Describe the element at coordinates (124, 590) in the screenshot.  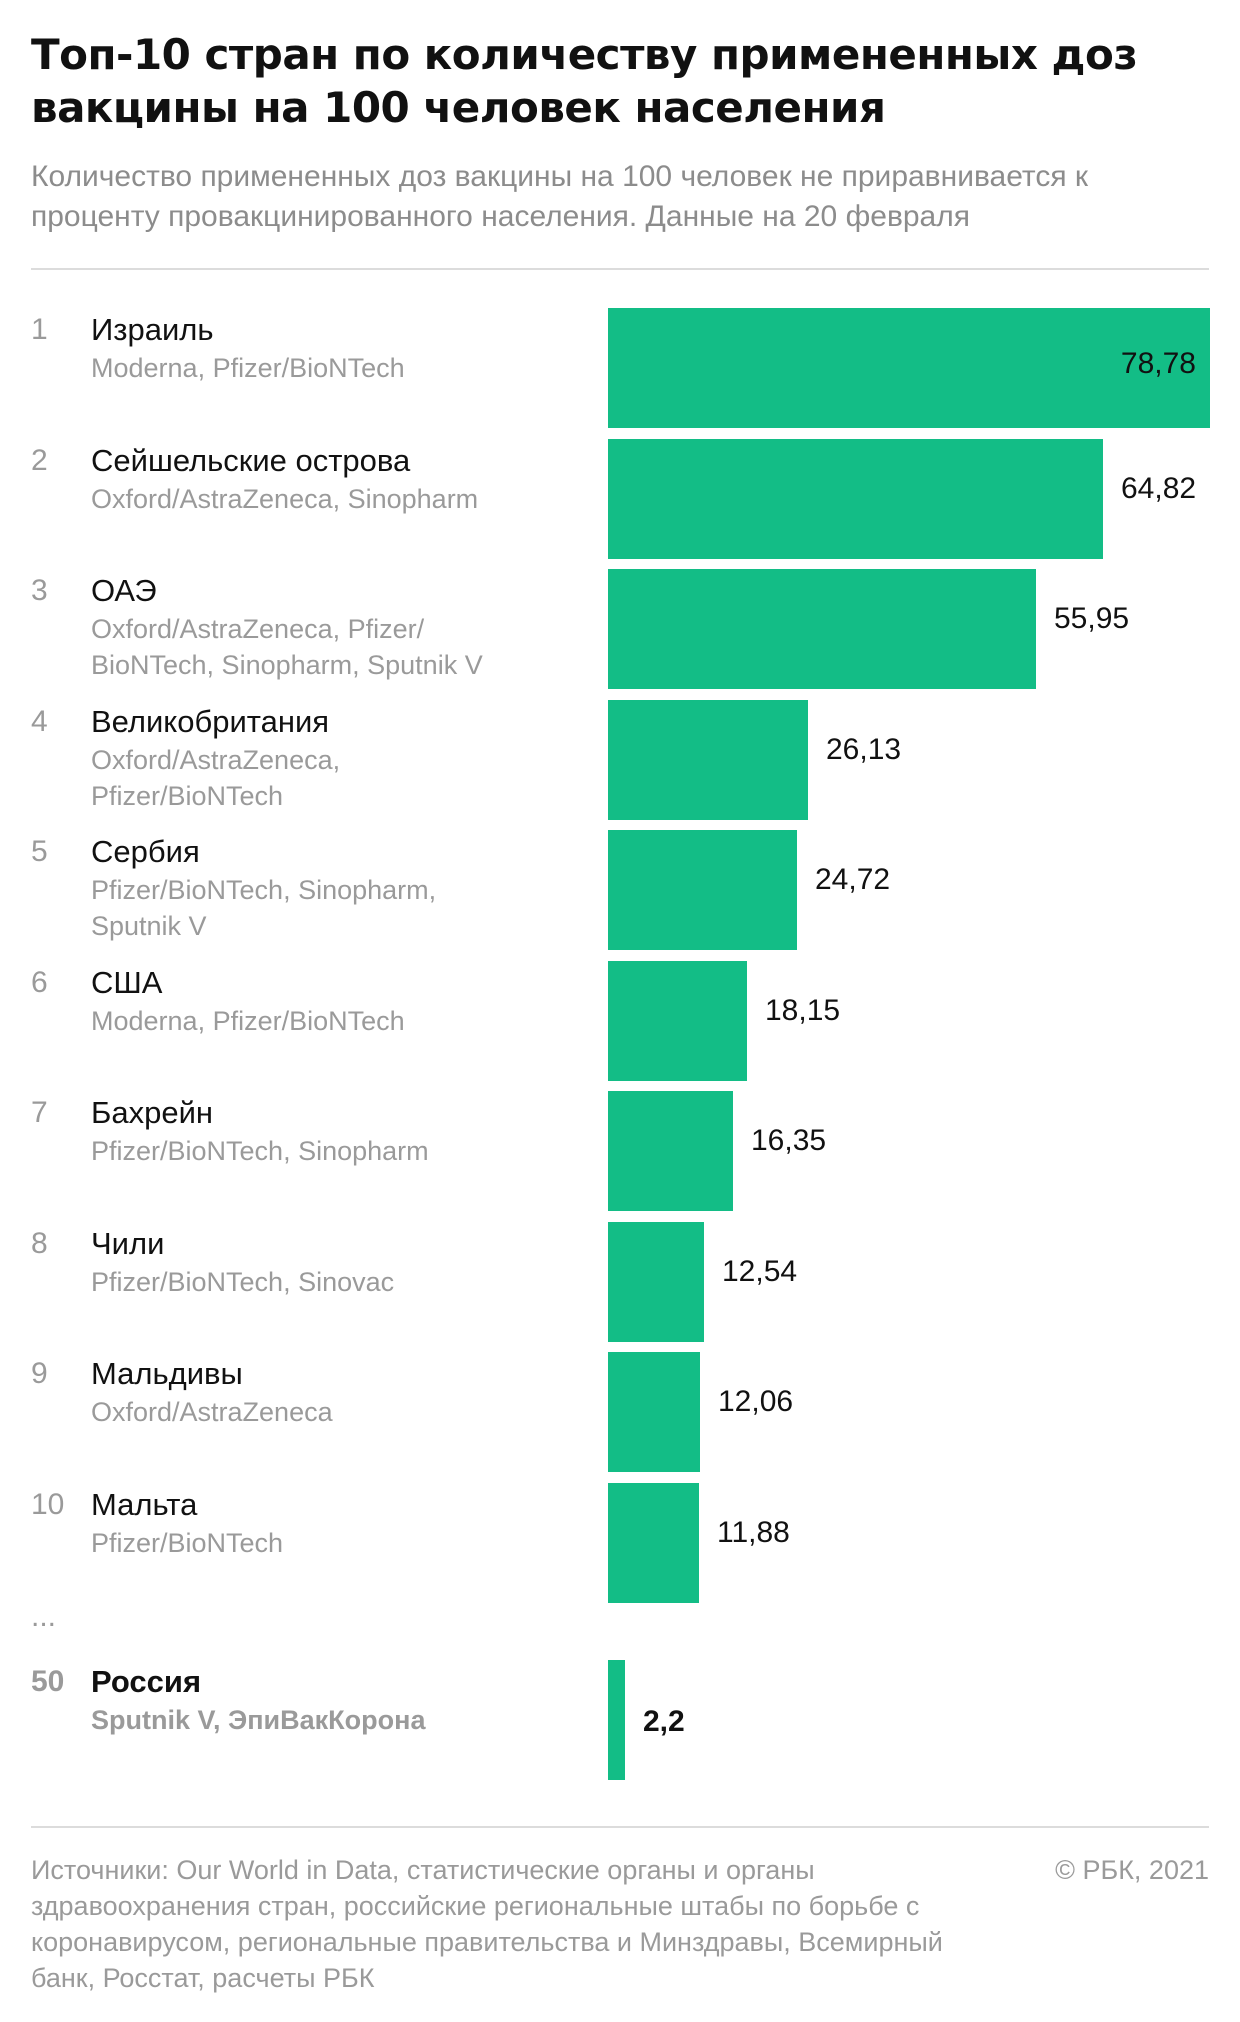
I see `country-label: ОАЭ` at that location.